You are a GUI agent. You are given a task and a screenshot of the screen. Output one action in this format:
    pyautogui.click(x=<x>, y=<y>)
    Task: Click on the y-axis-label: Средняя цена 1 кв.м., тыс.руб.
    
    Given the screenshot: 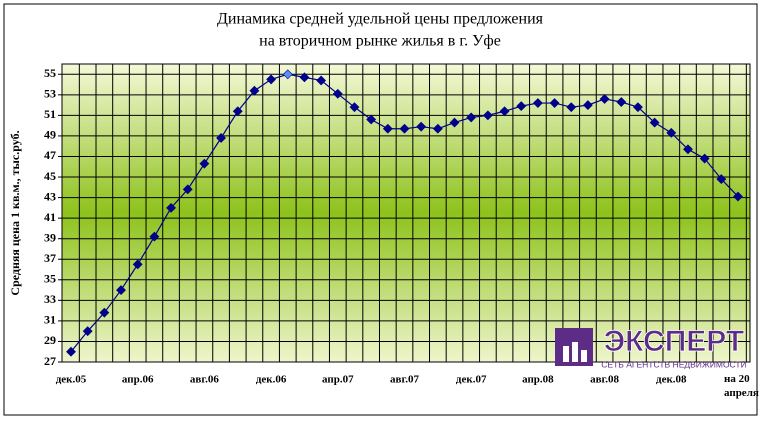 What is the action you would take?
    pyautogui.click(x=15, y=212)
    